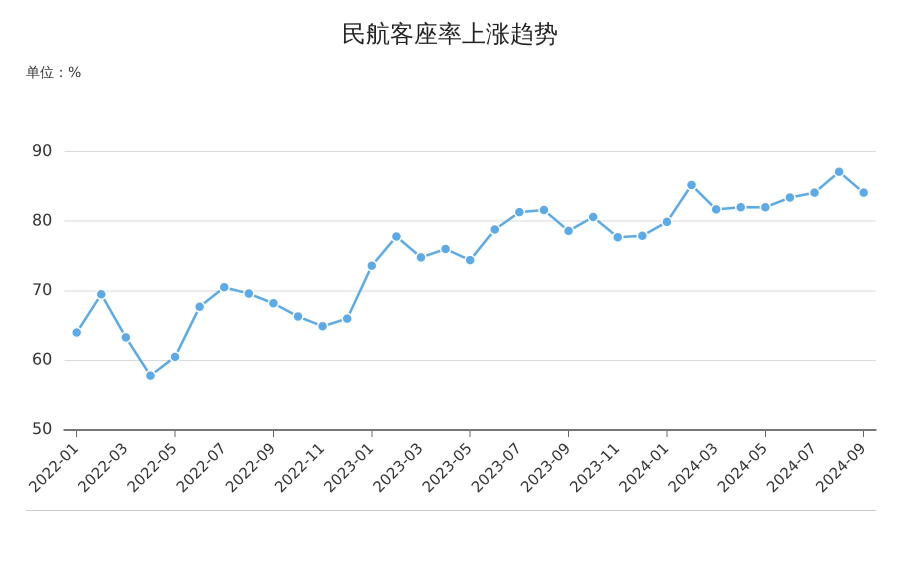 The height and width of the screenshot is (574, 900). I want to click on y-tick-label: 90, so click(42, 150).